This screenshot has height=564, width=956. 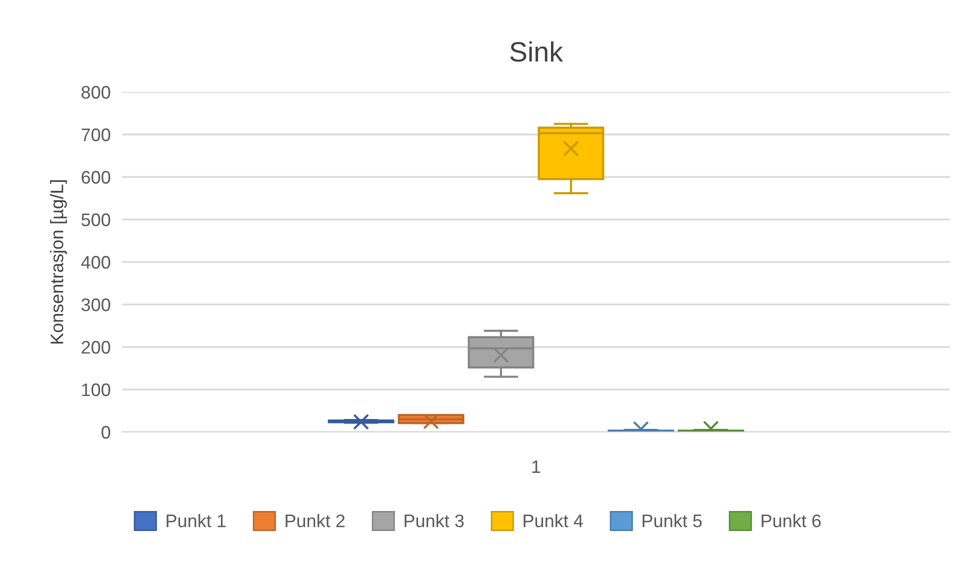 What do you see at coordinates (315, 521) in the screenshot?
I see `legend-label: Punkt 2` at bounding box center [315, 521].